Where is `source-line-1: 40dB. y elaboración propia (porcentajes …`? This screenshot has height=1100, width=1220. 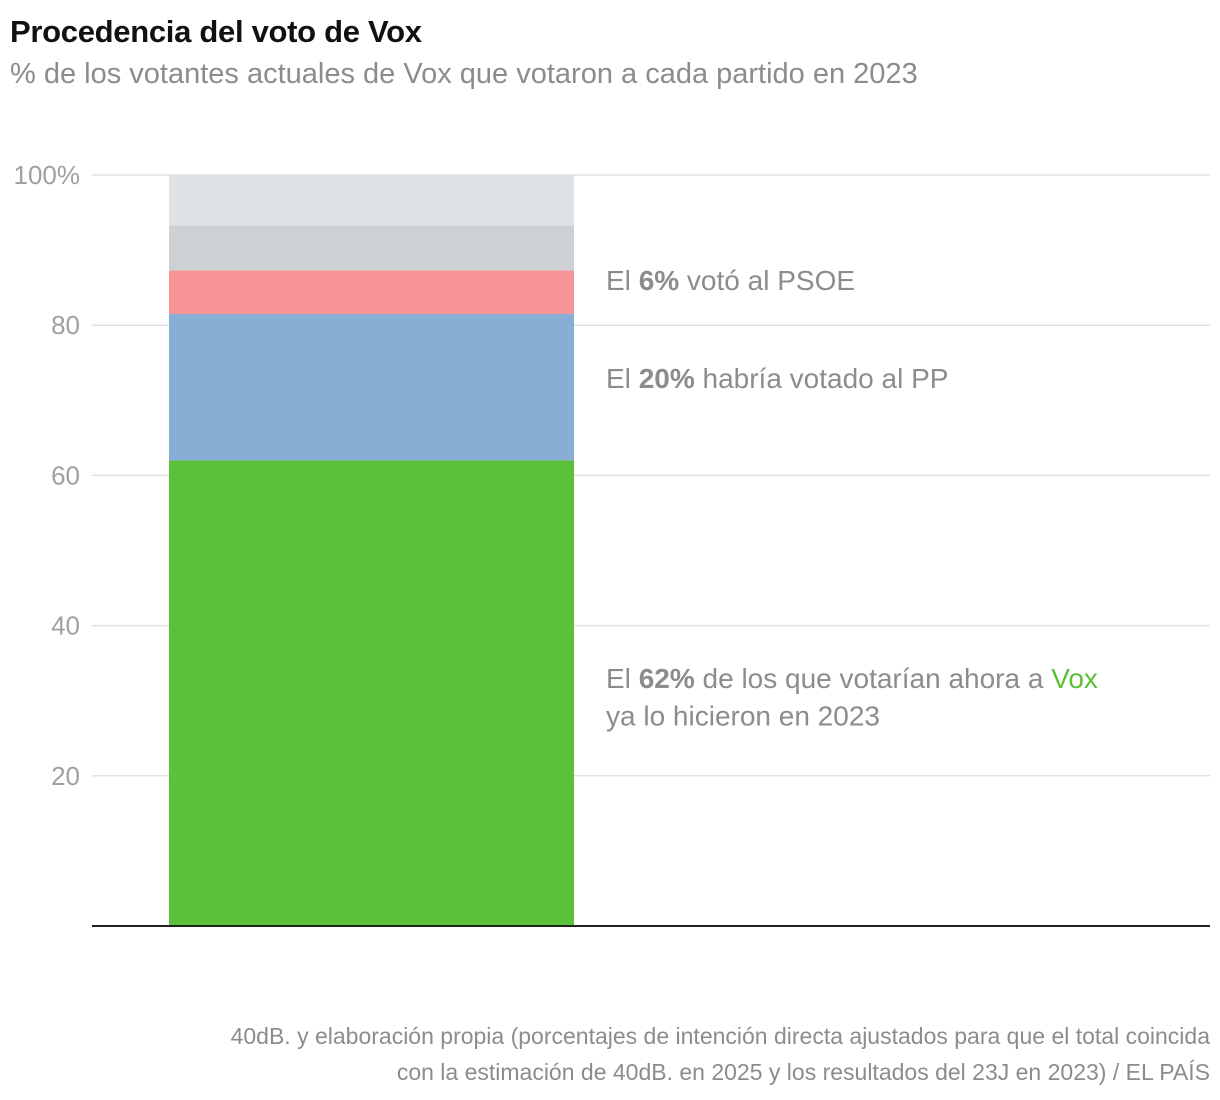
source-line-1: 40dB. y elaboración propia (porcentajes … is located at coordinates (720, 1036).